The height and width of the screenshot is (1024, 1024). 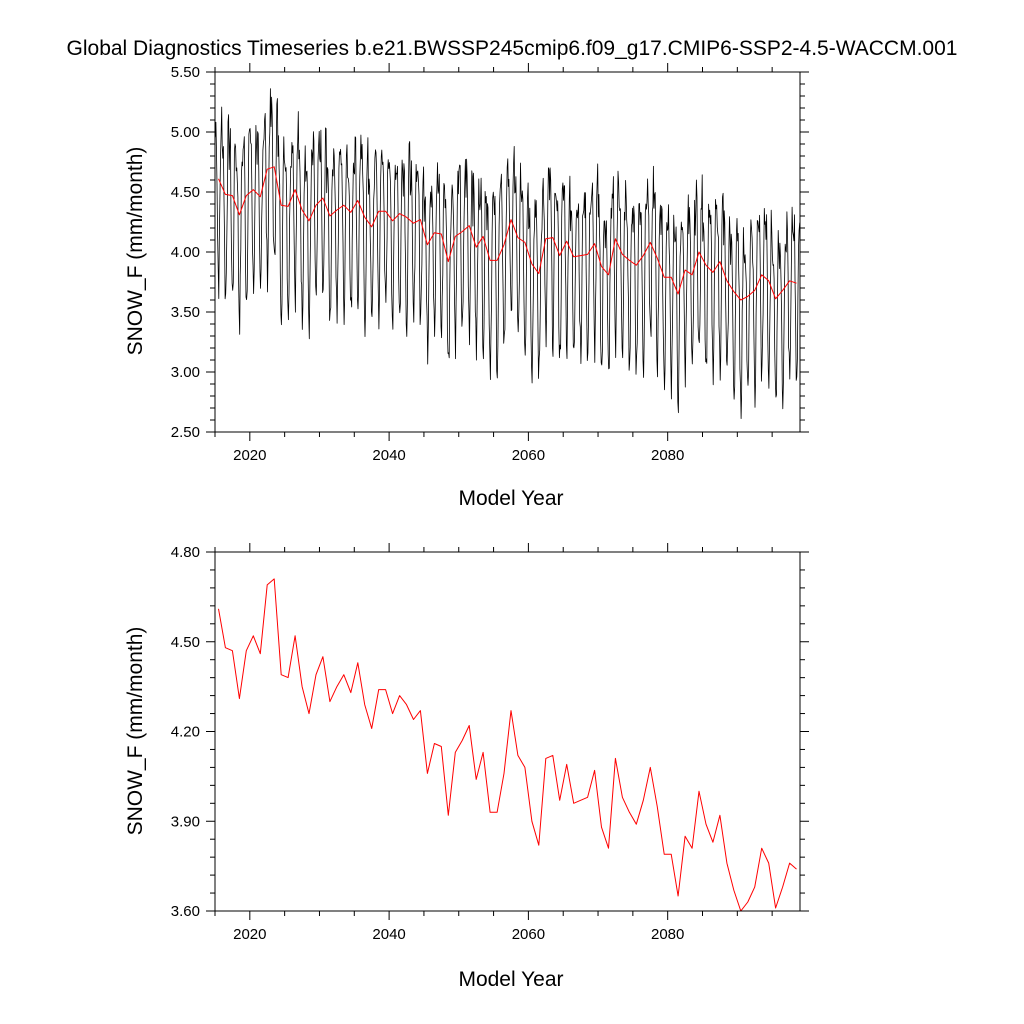 What do you see at coordinates (185, 372) in the screenshot?
I see `y-tick-label: 3.00` at bounding box center [185, 372].